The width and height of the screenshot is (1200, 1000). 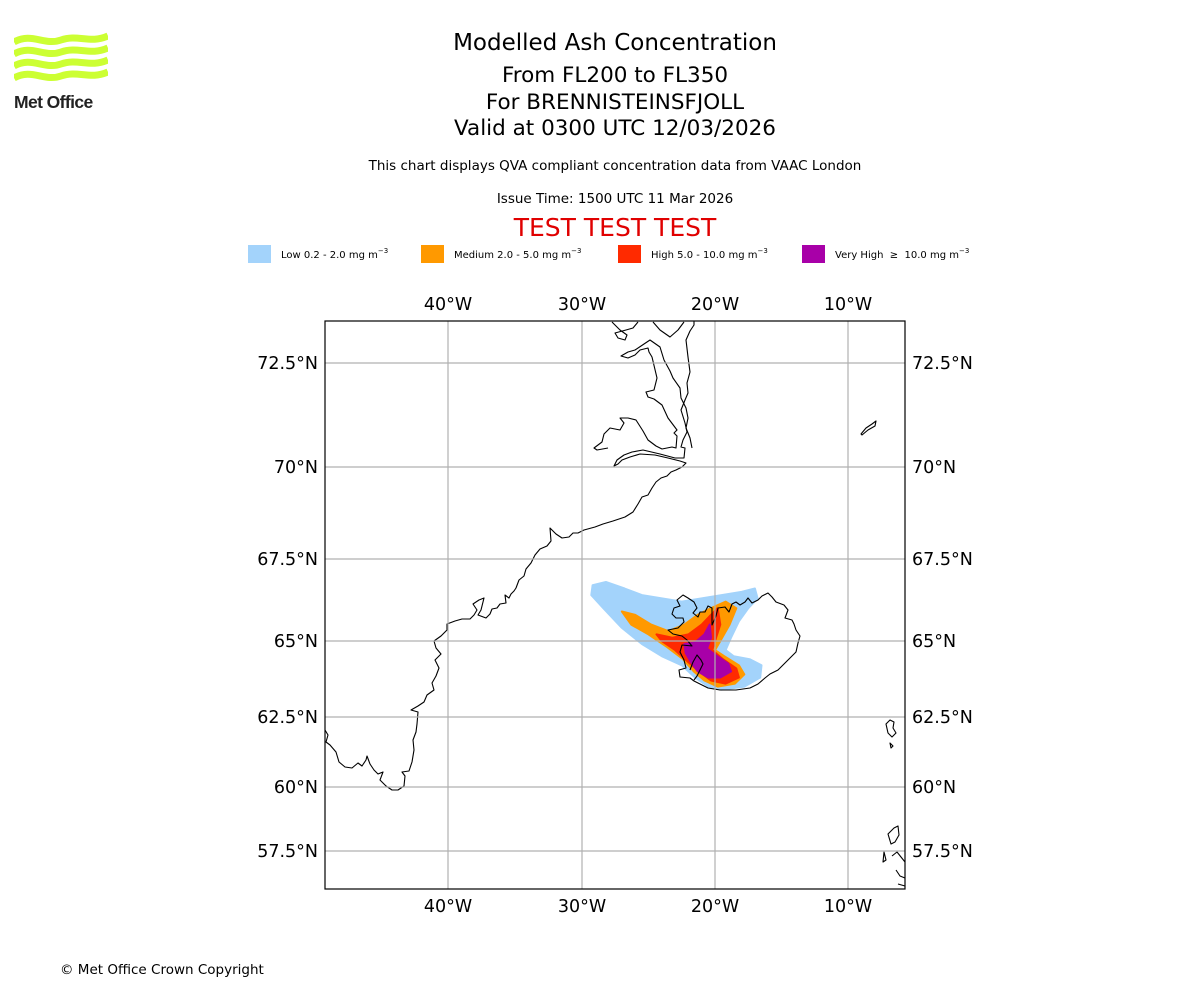 I want to click on lat-tick-label-left: 60°N, so click(x=296, y=788).